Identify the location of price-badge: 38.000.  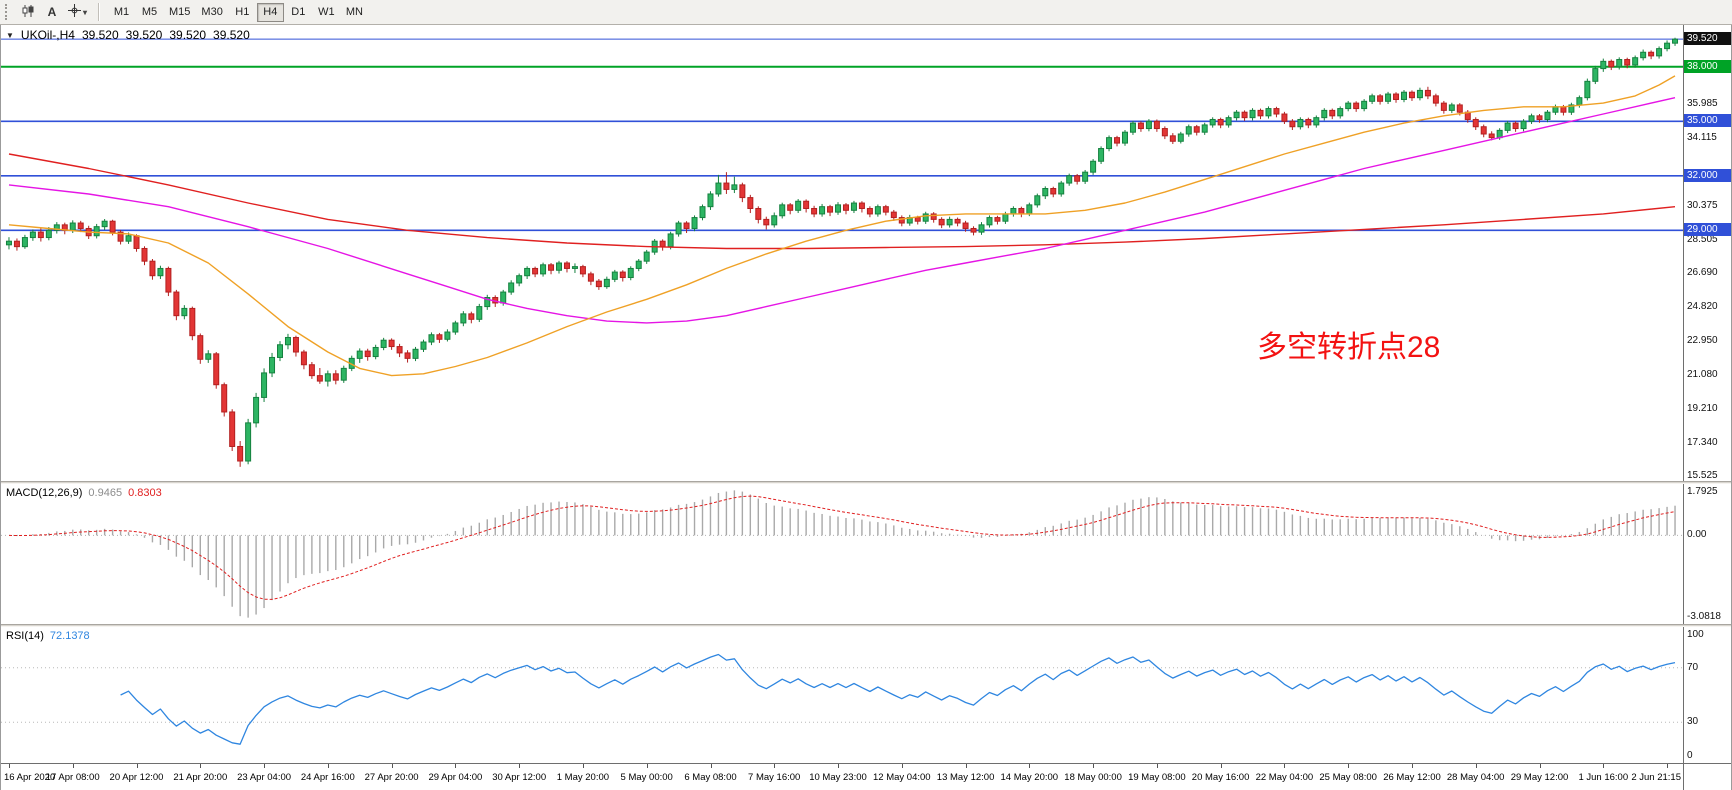
(1707, 66).